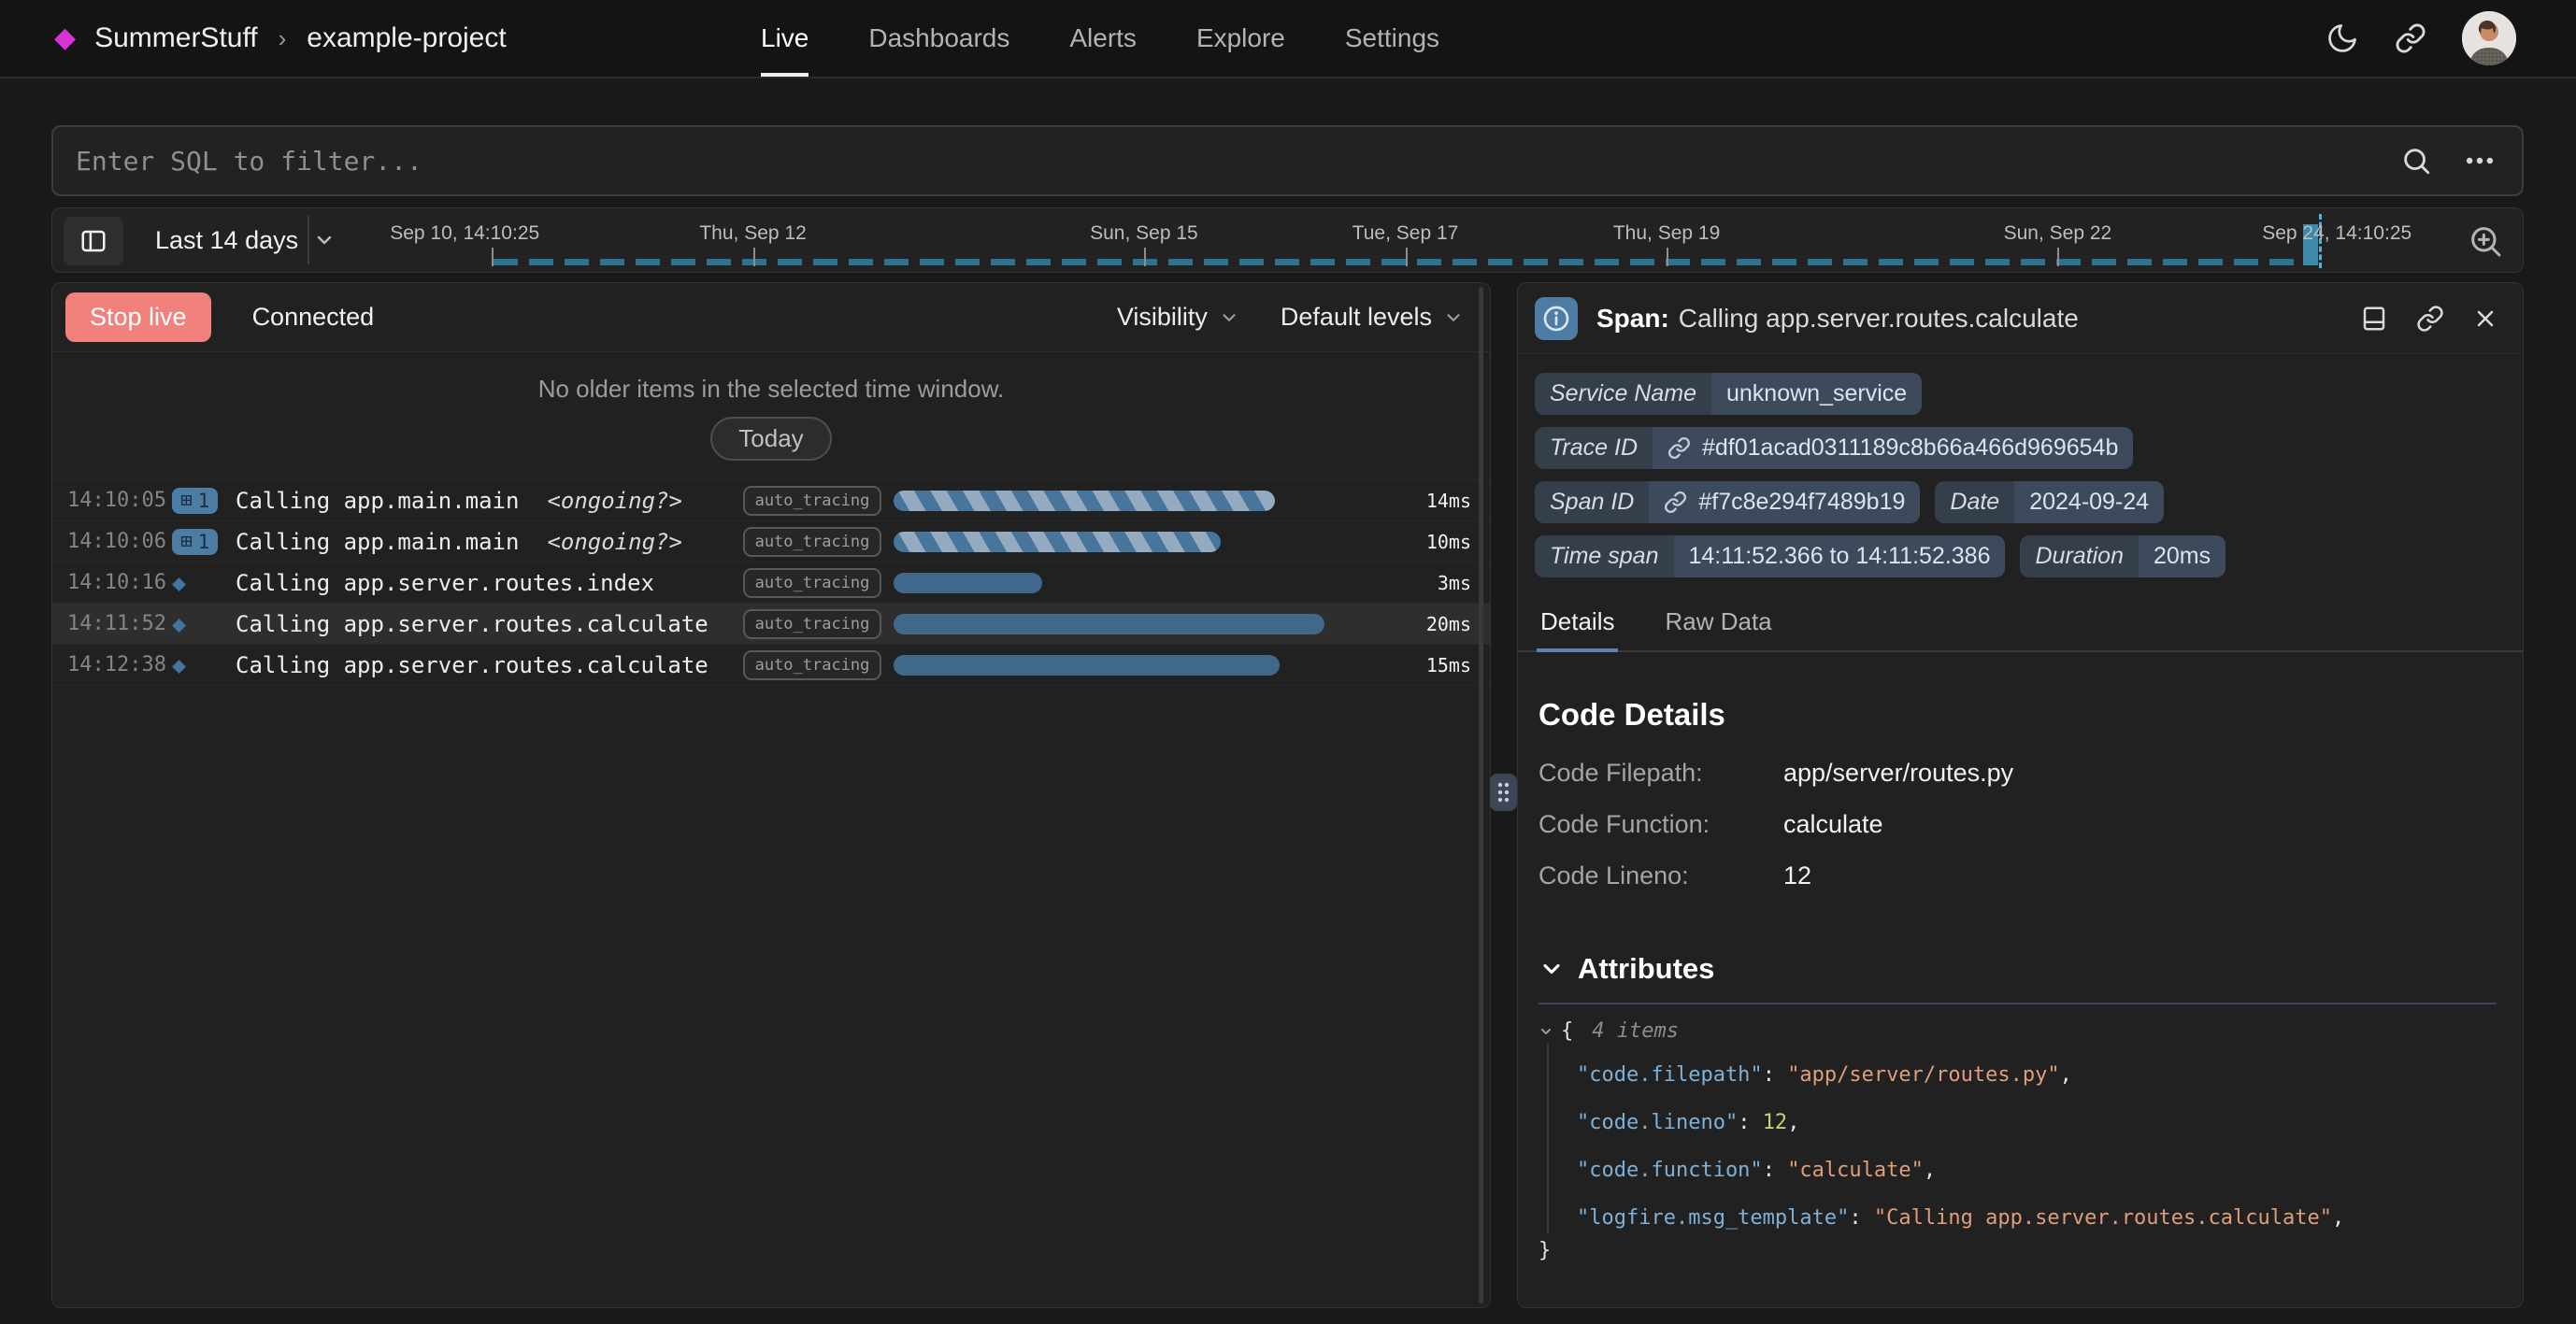 Image resolution: width=2576 pixels, height=1324 pixels. Describe the element at coordinates (2485, 319) in the screenshot. I see `close-icon` at that location.